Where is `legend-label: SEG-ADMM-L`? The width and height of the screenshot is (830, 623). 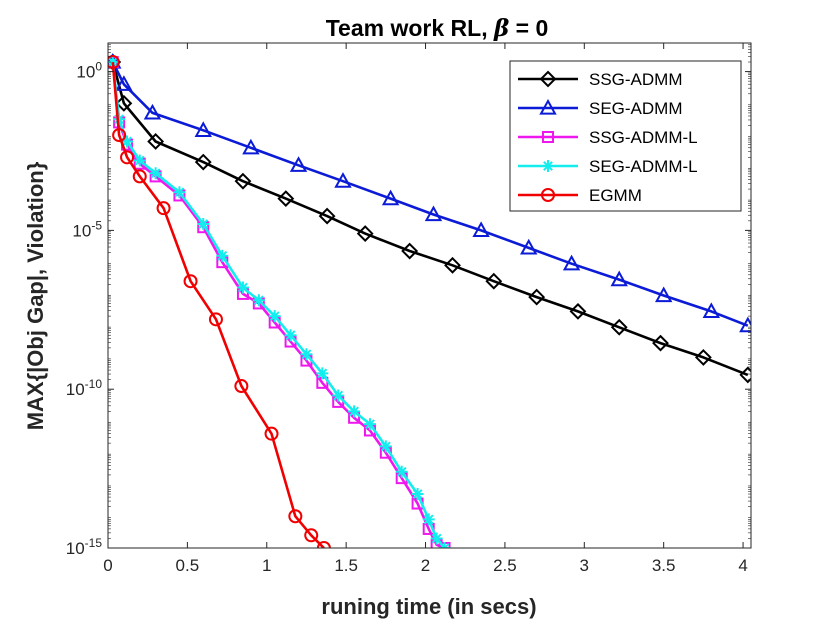 legend-label: SEG-ADMM-L is located at coordinates (643, 166).